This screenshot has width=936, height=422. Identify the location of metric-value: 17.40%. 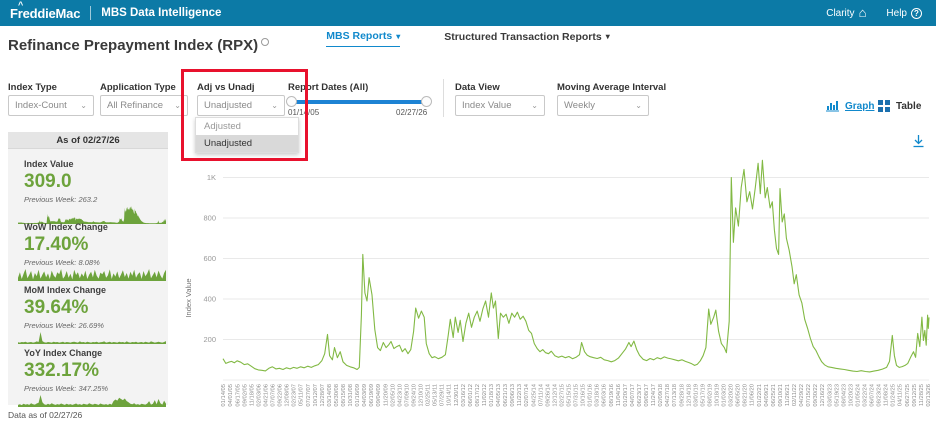
(56, 244).